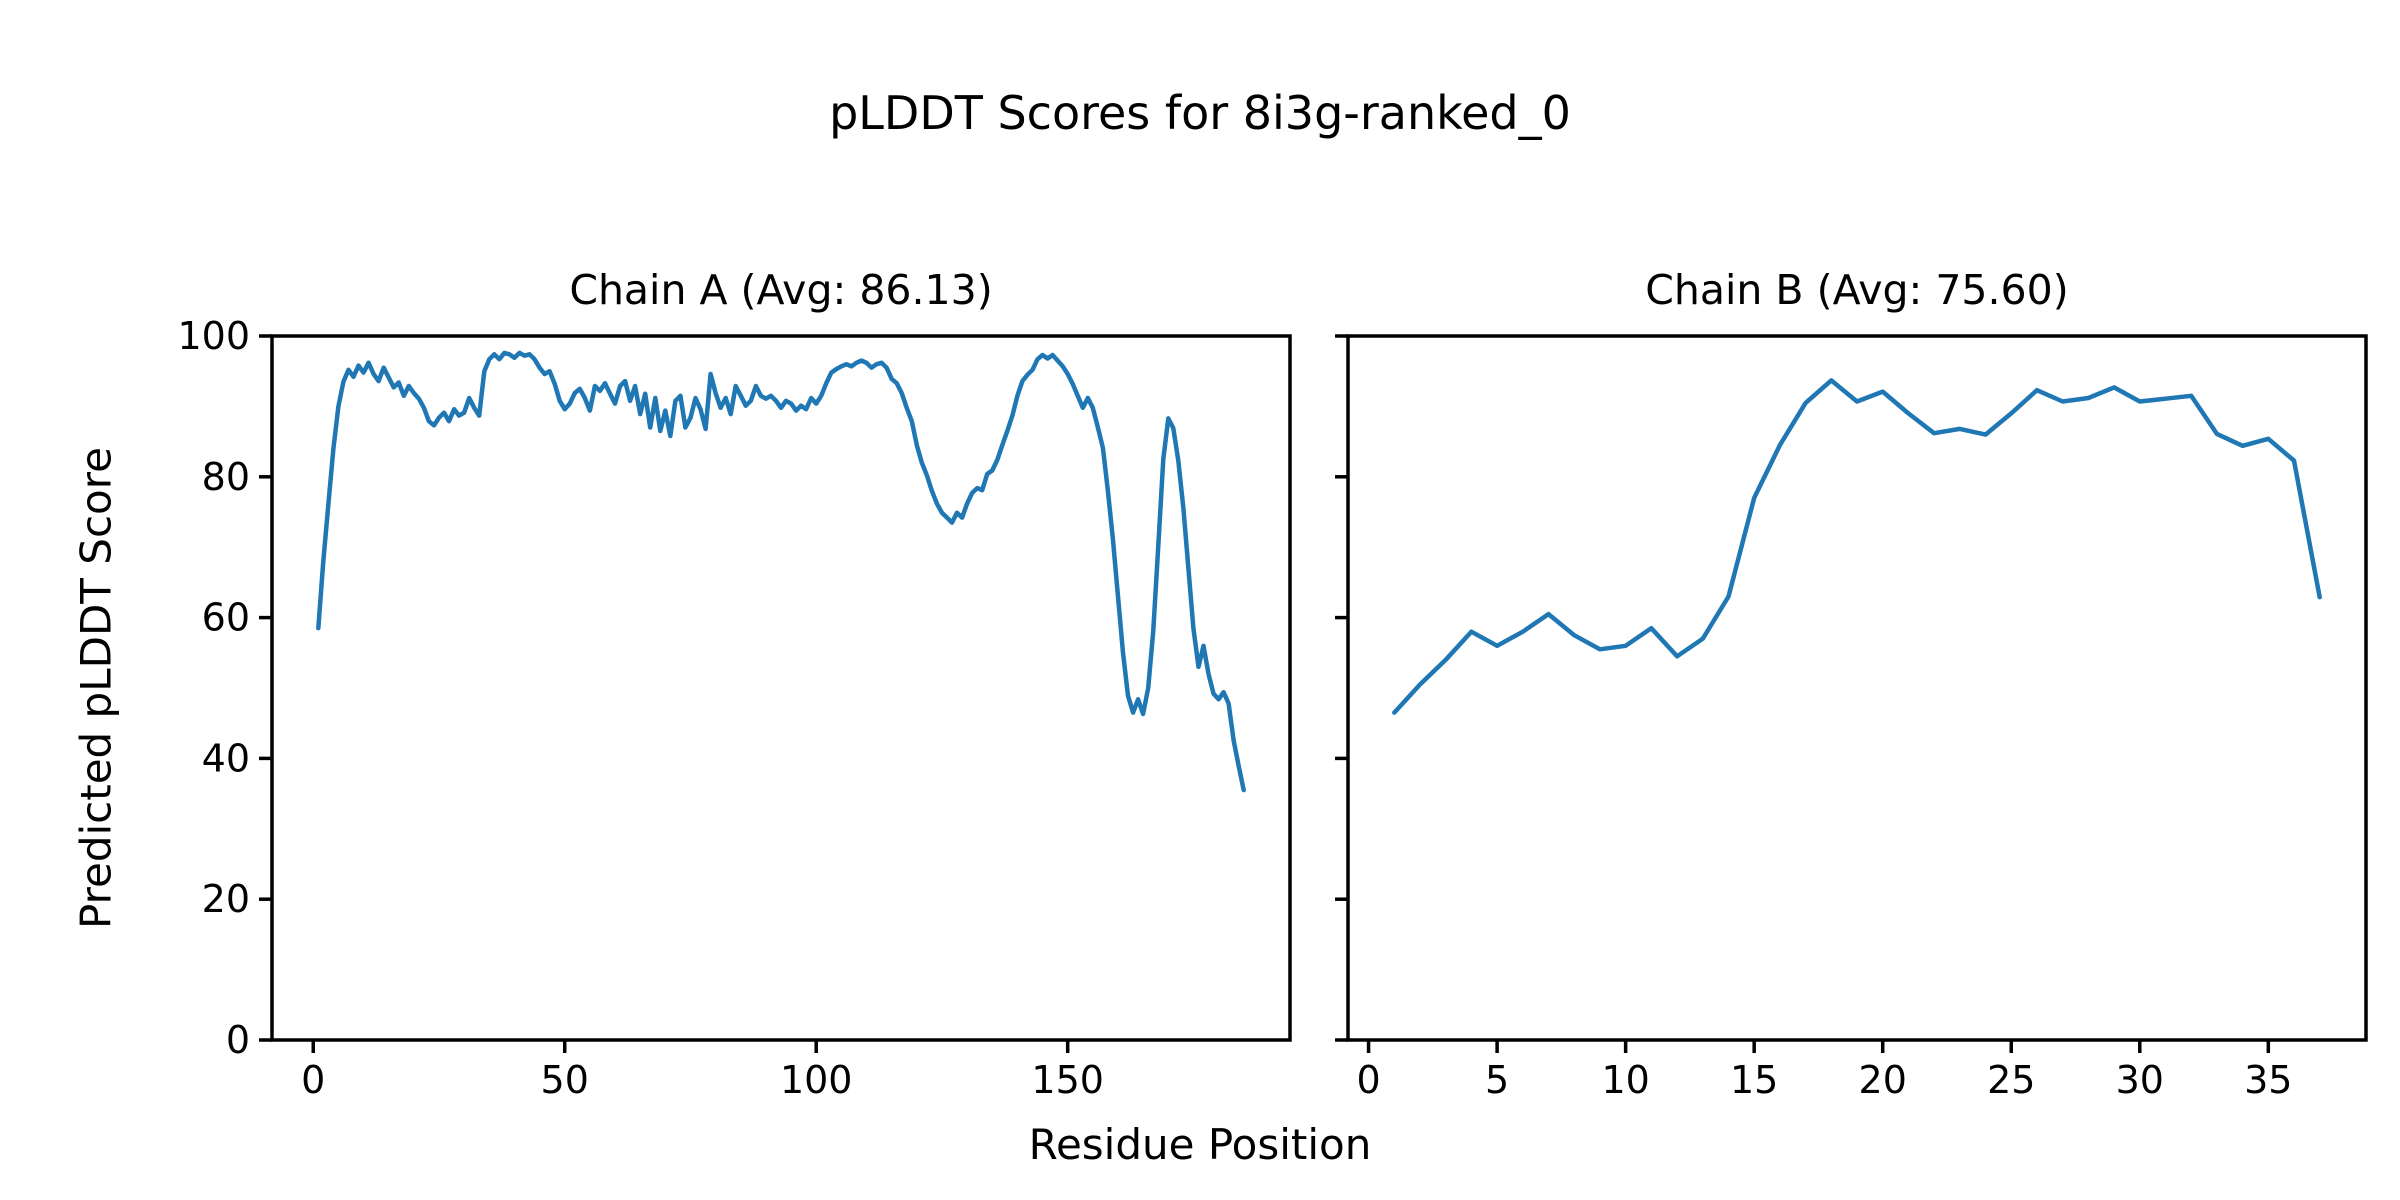  What do you see at coordinates (565, 1080) in the screenshot?
I see `x-tick-label: 50` at bounding box center [565, 1080].